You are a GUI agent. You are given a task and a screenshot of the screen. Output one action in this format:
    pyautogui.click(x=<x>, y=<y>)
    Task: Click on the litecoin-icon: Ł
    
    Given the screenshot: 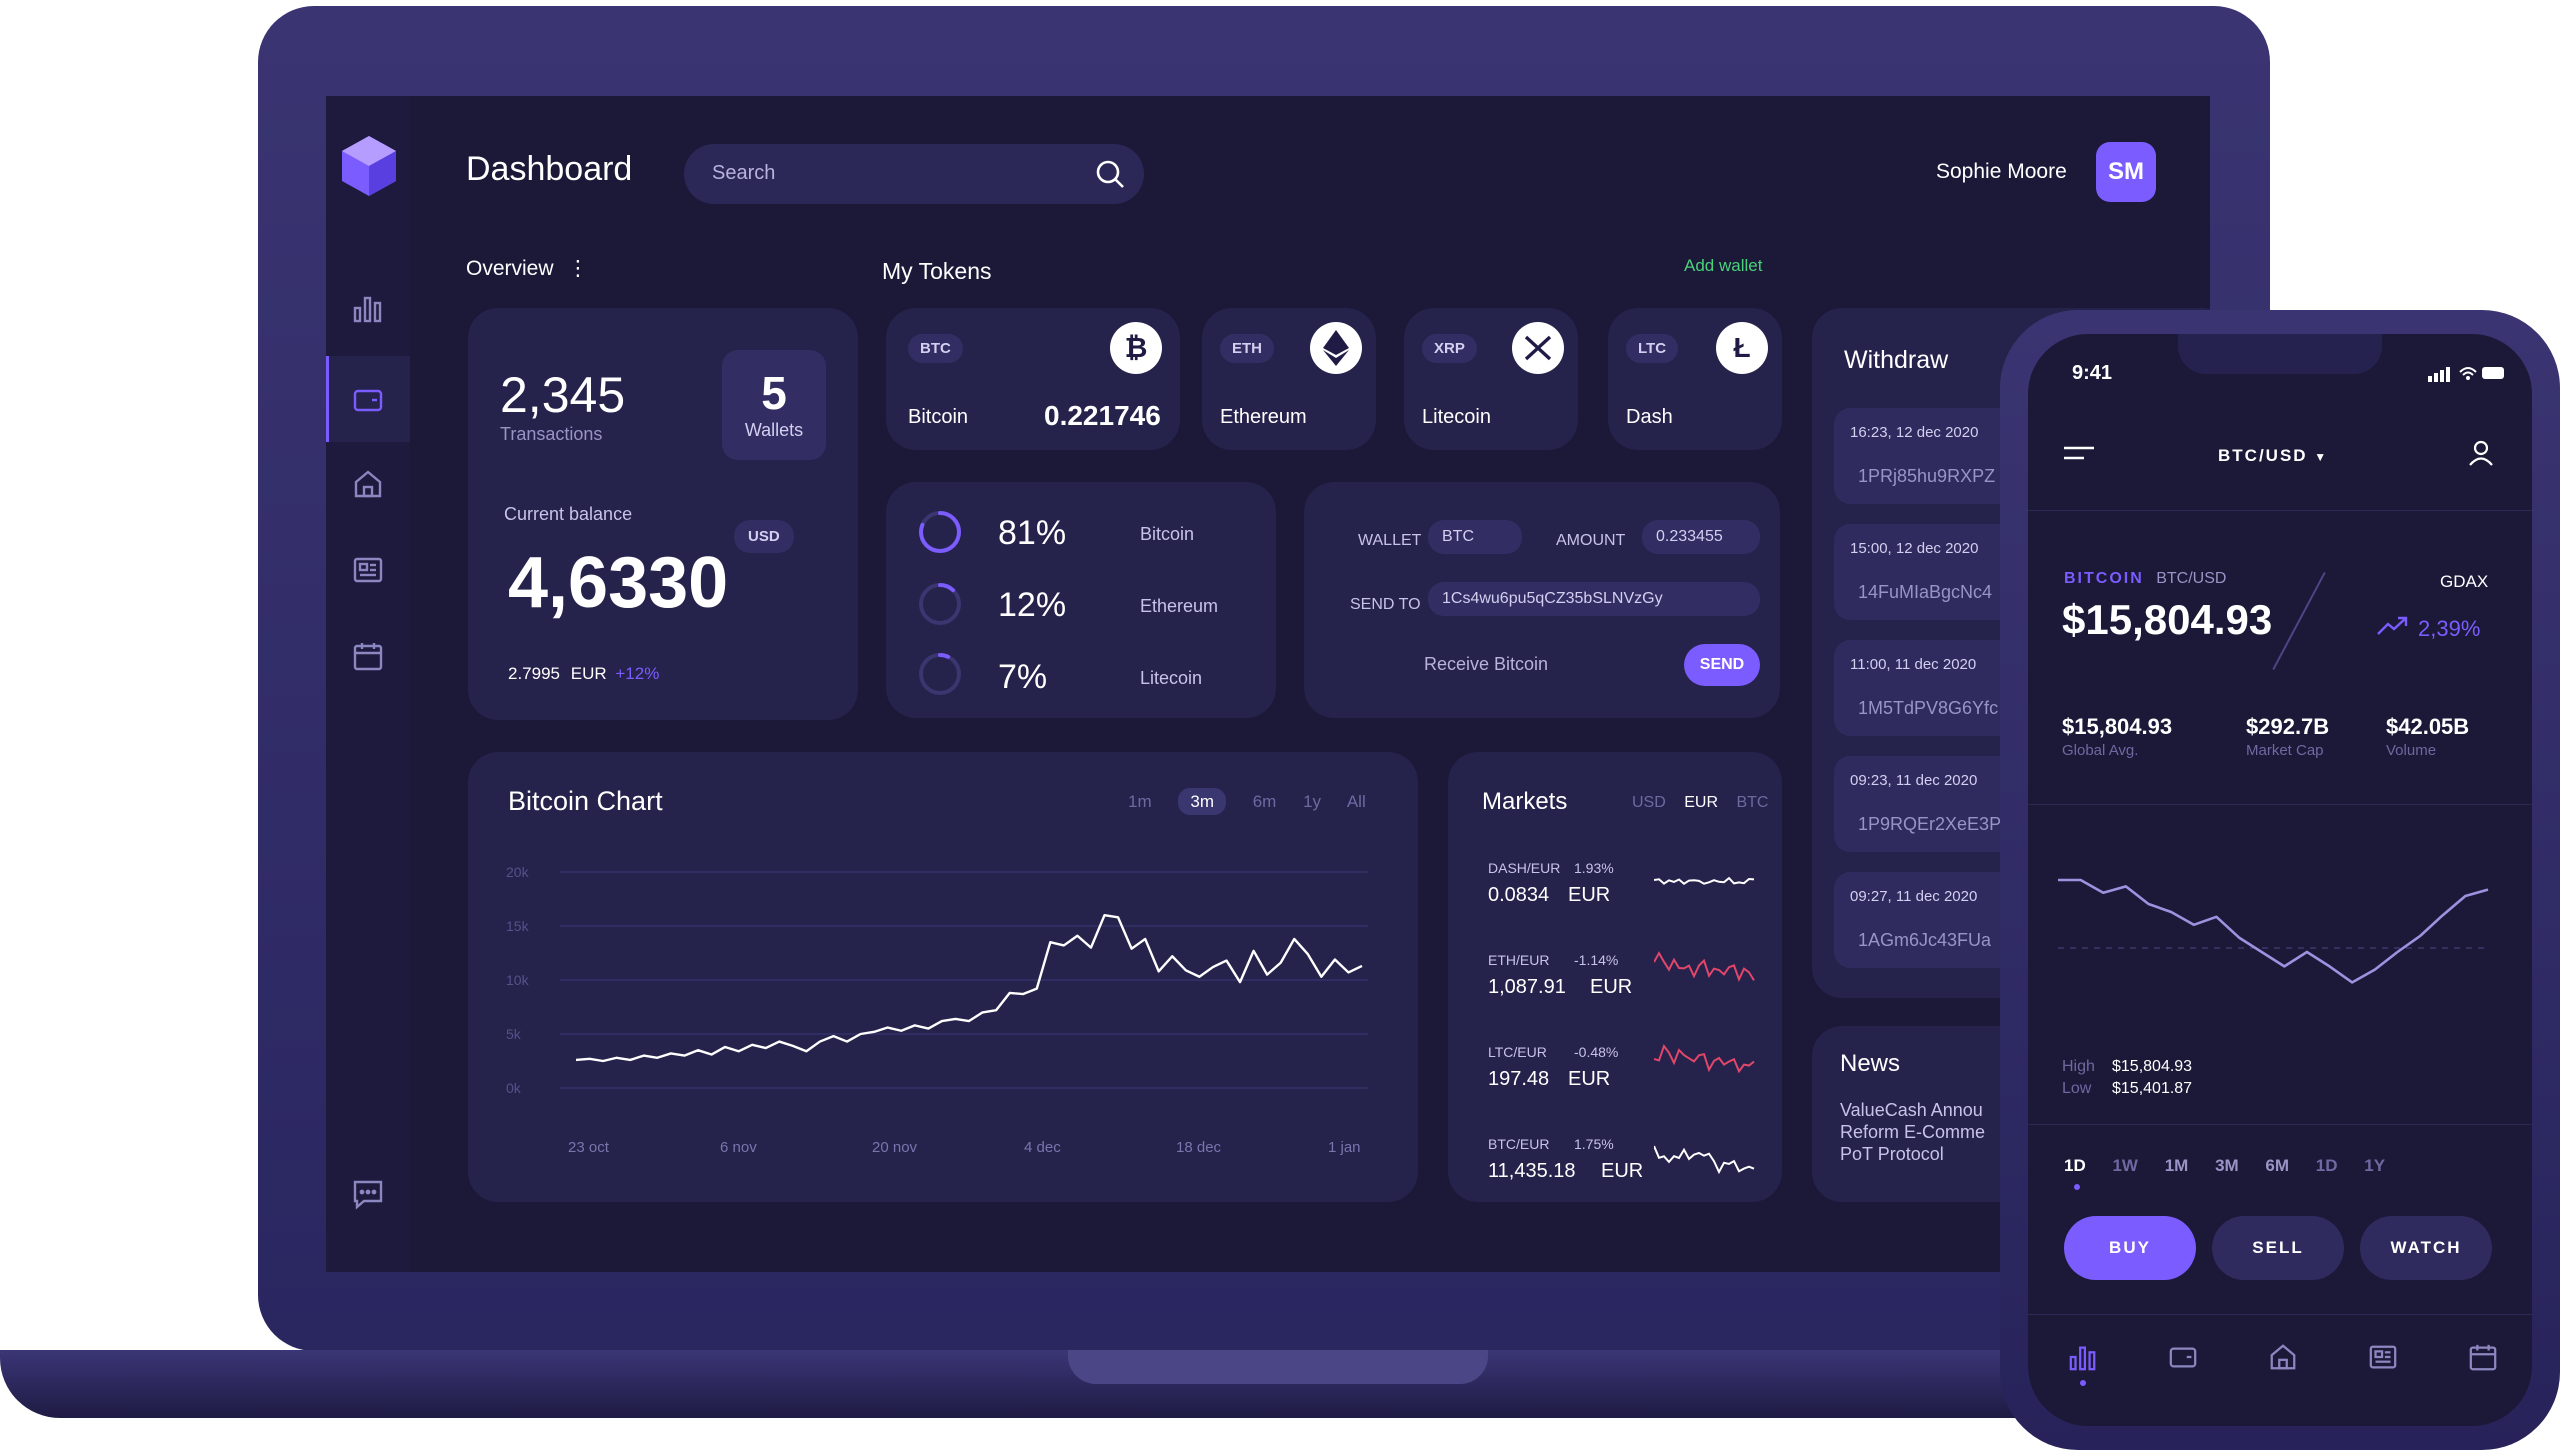 What is the action you would take?
    pyautogui.click(x=1742, y=348)
    